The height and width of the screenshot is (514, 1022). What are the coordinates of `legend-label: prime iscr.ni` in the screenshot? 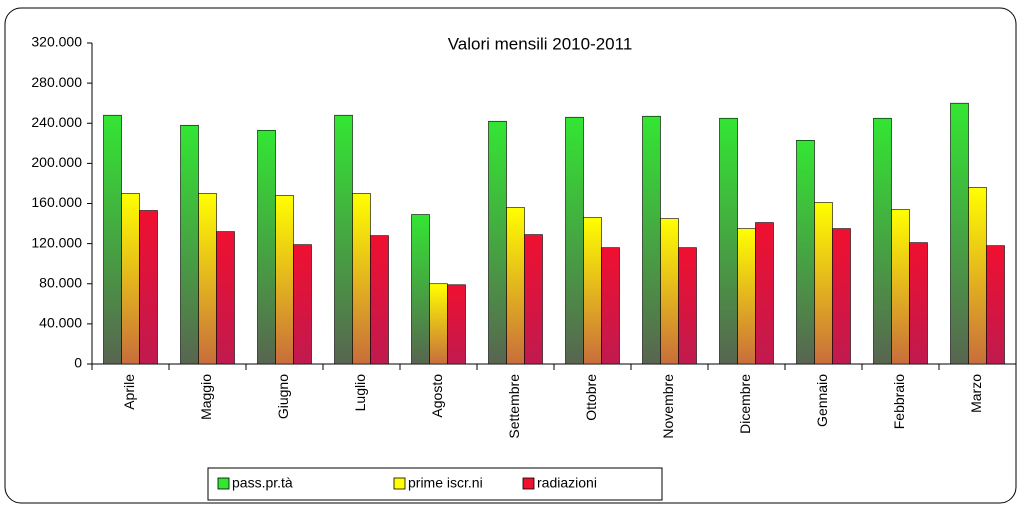 It's located at (445, 483).